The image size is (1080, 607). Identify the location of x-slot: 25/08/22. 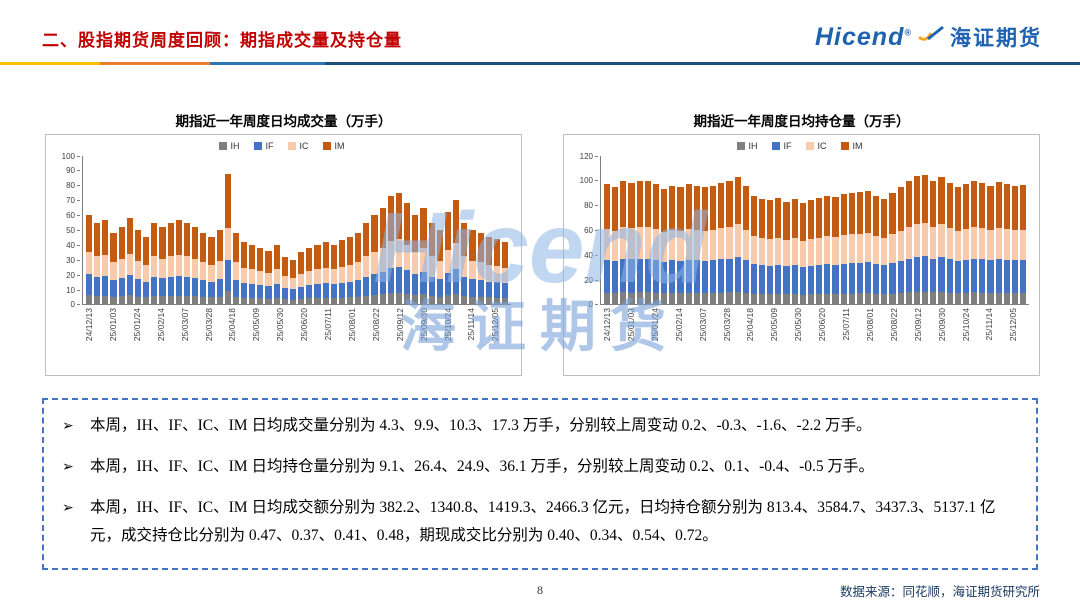
(376, 337).